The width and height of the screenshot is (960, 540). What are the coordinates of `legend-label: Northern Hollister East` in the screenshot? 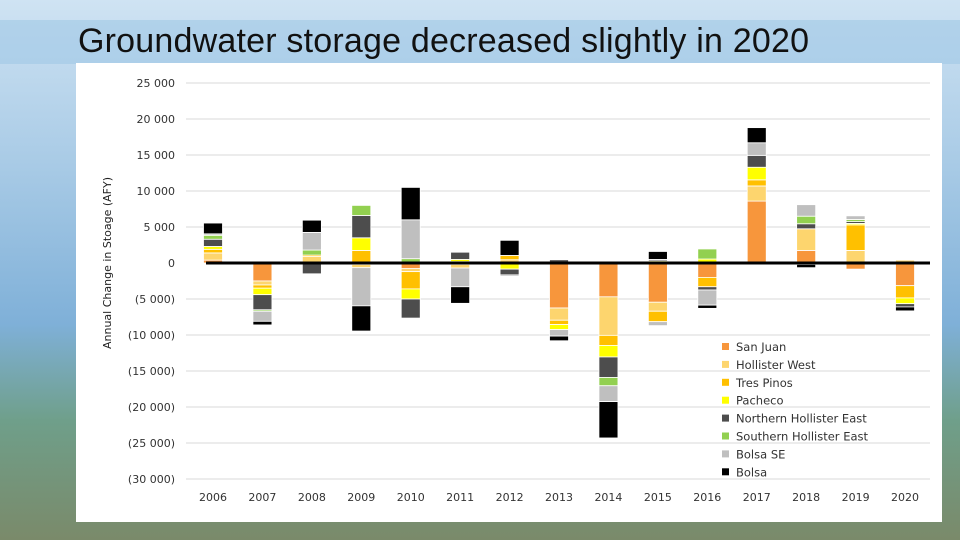 It's located at (801, 419).